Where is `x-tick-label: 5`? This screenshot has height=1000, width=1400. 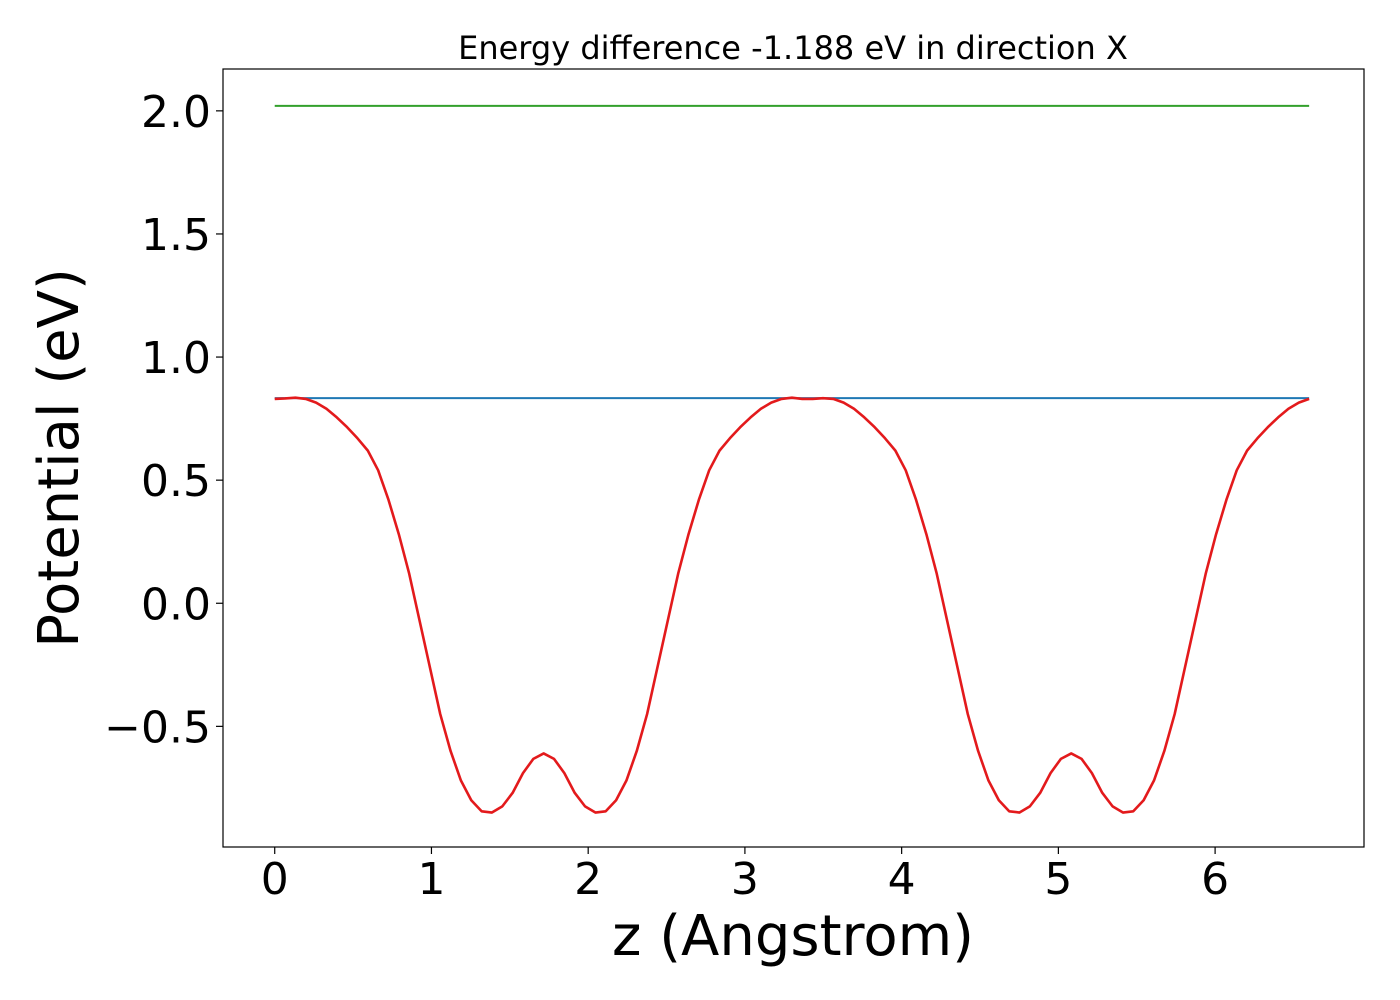 x-tick-label: 5 is located at coordinates (1058, 879).